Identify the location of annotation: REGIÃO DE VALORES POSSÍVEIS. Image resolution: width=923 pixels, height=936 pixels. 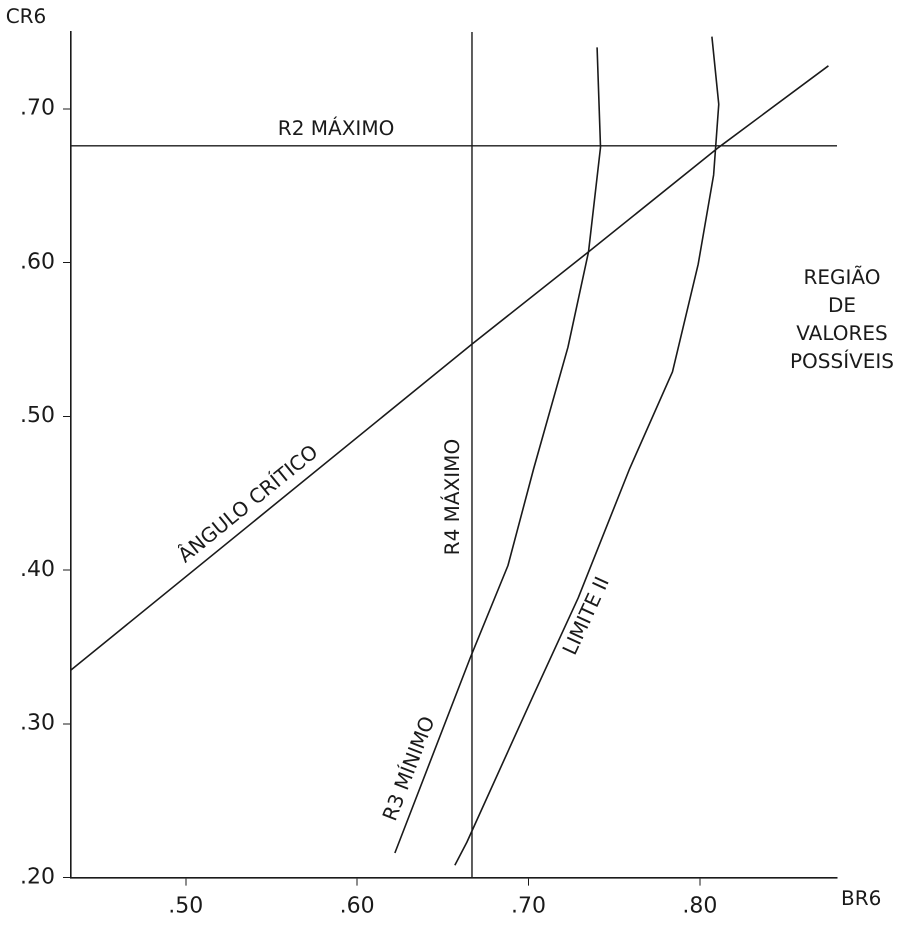
(842, 318).